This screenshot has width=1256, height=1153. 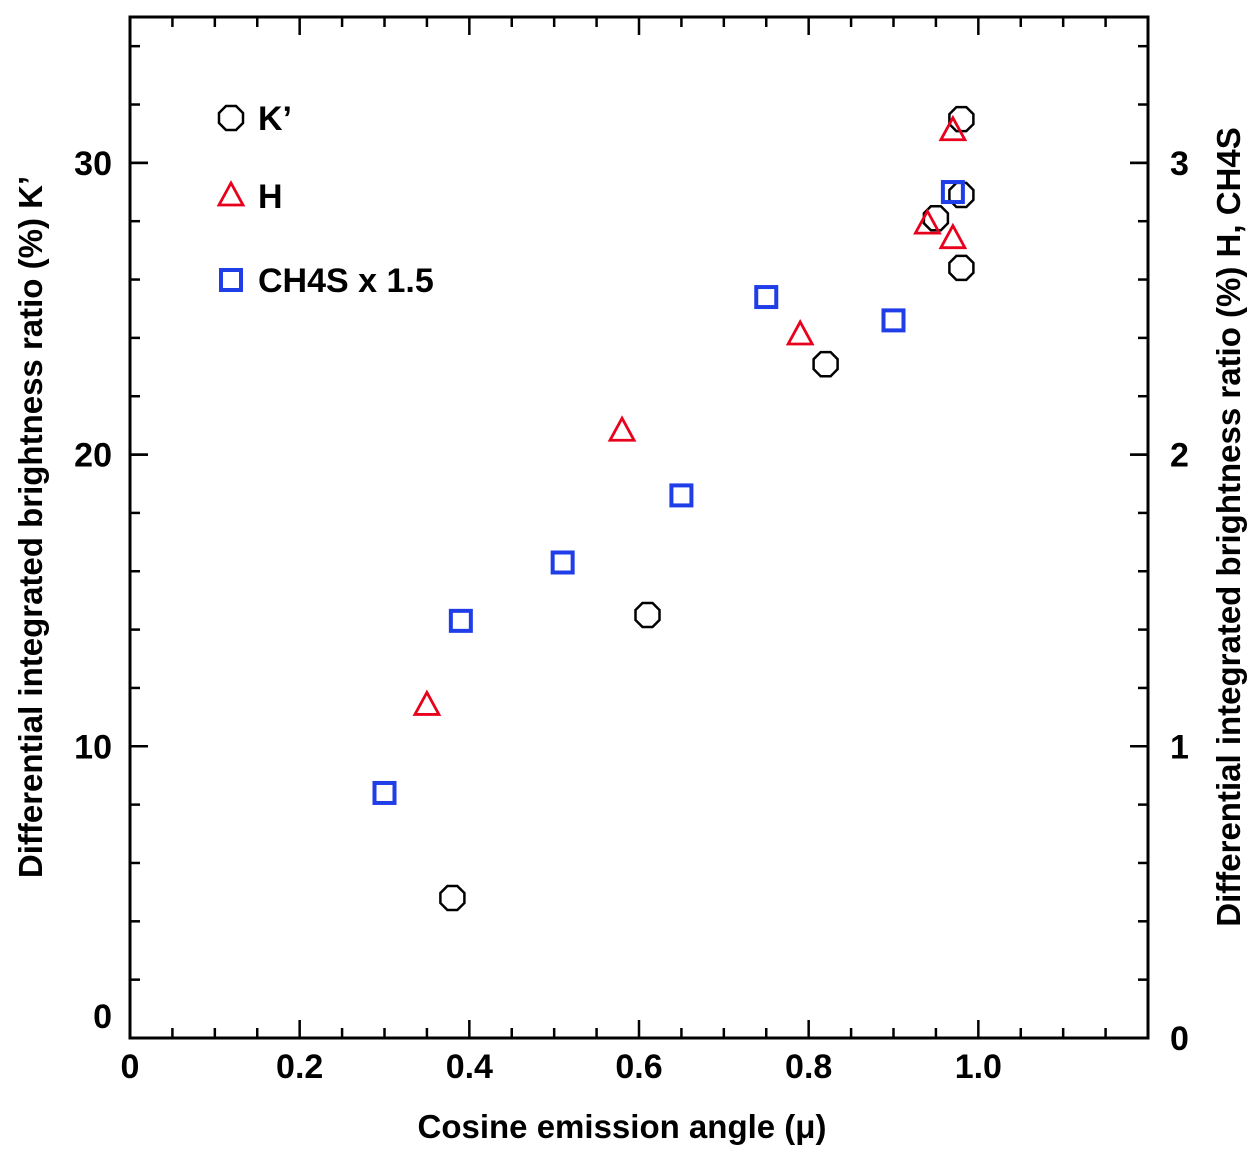 I want to click on x-tick-label: 0.2, so click(x=299, y=1067).